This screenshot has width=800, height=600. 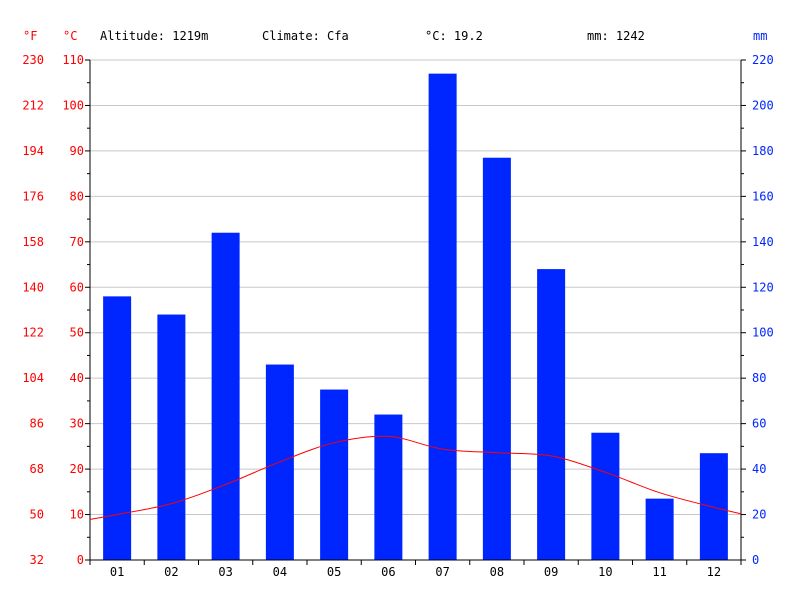 I want to click on f-tick-label: 140, so click(x=33, y=287).